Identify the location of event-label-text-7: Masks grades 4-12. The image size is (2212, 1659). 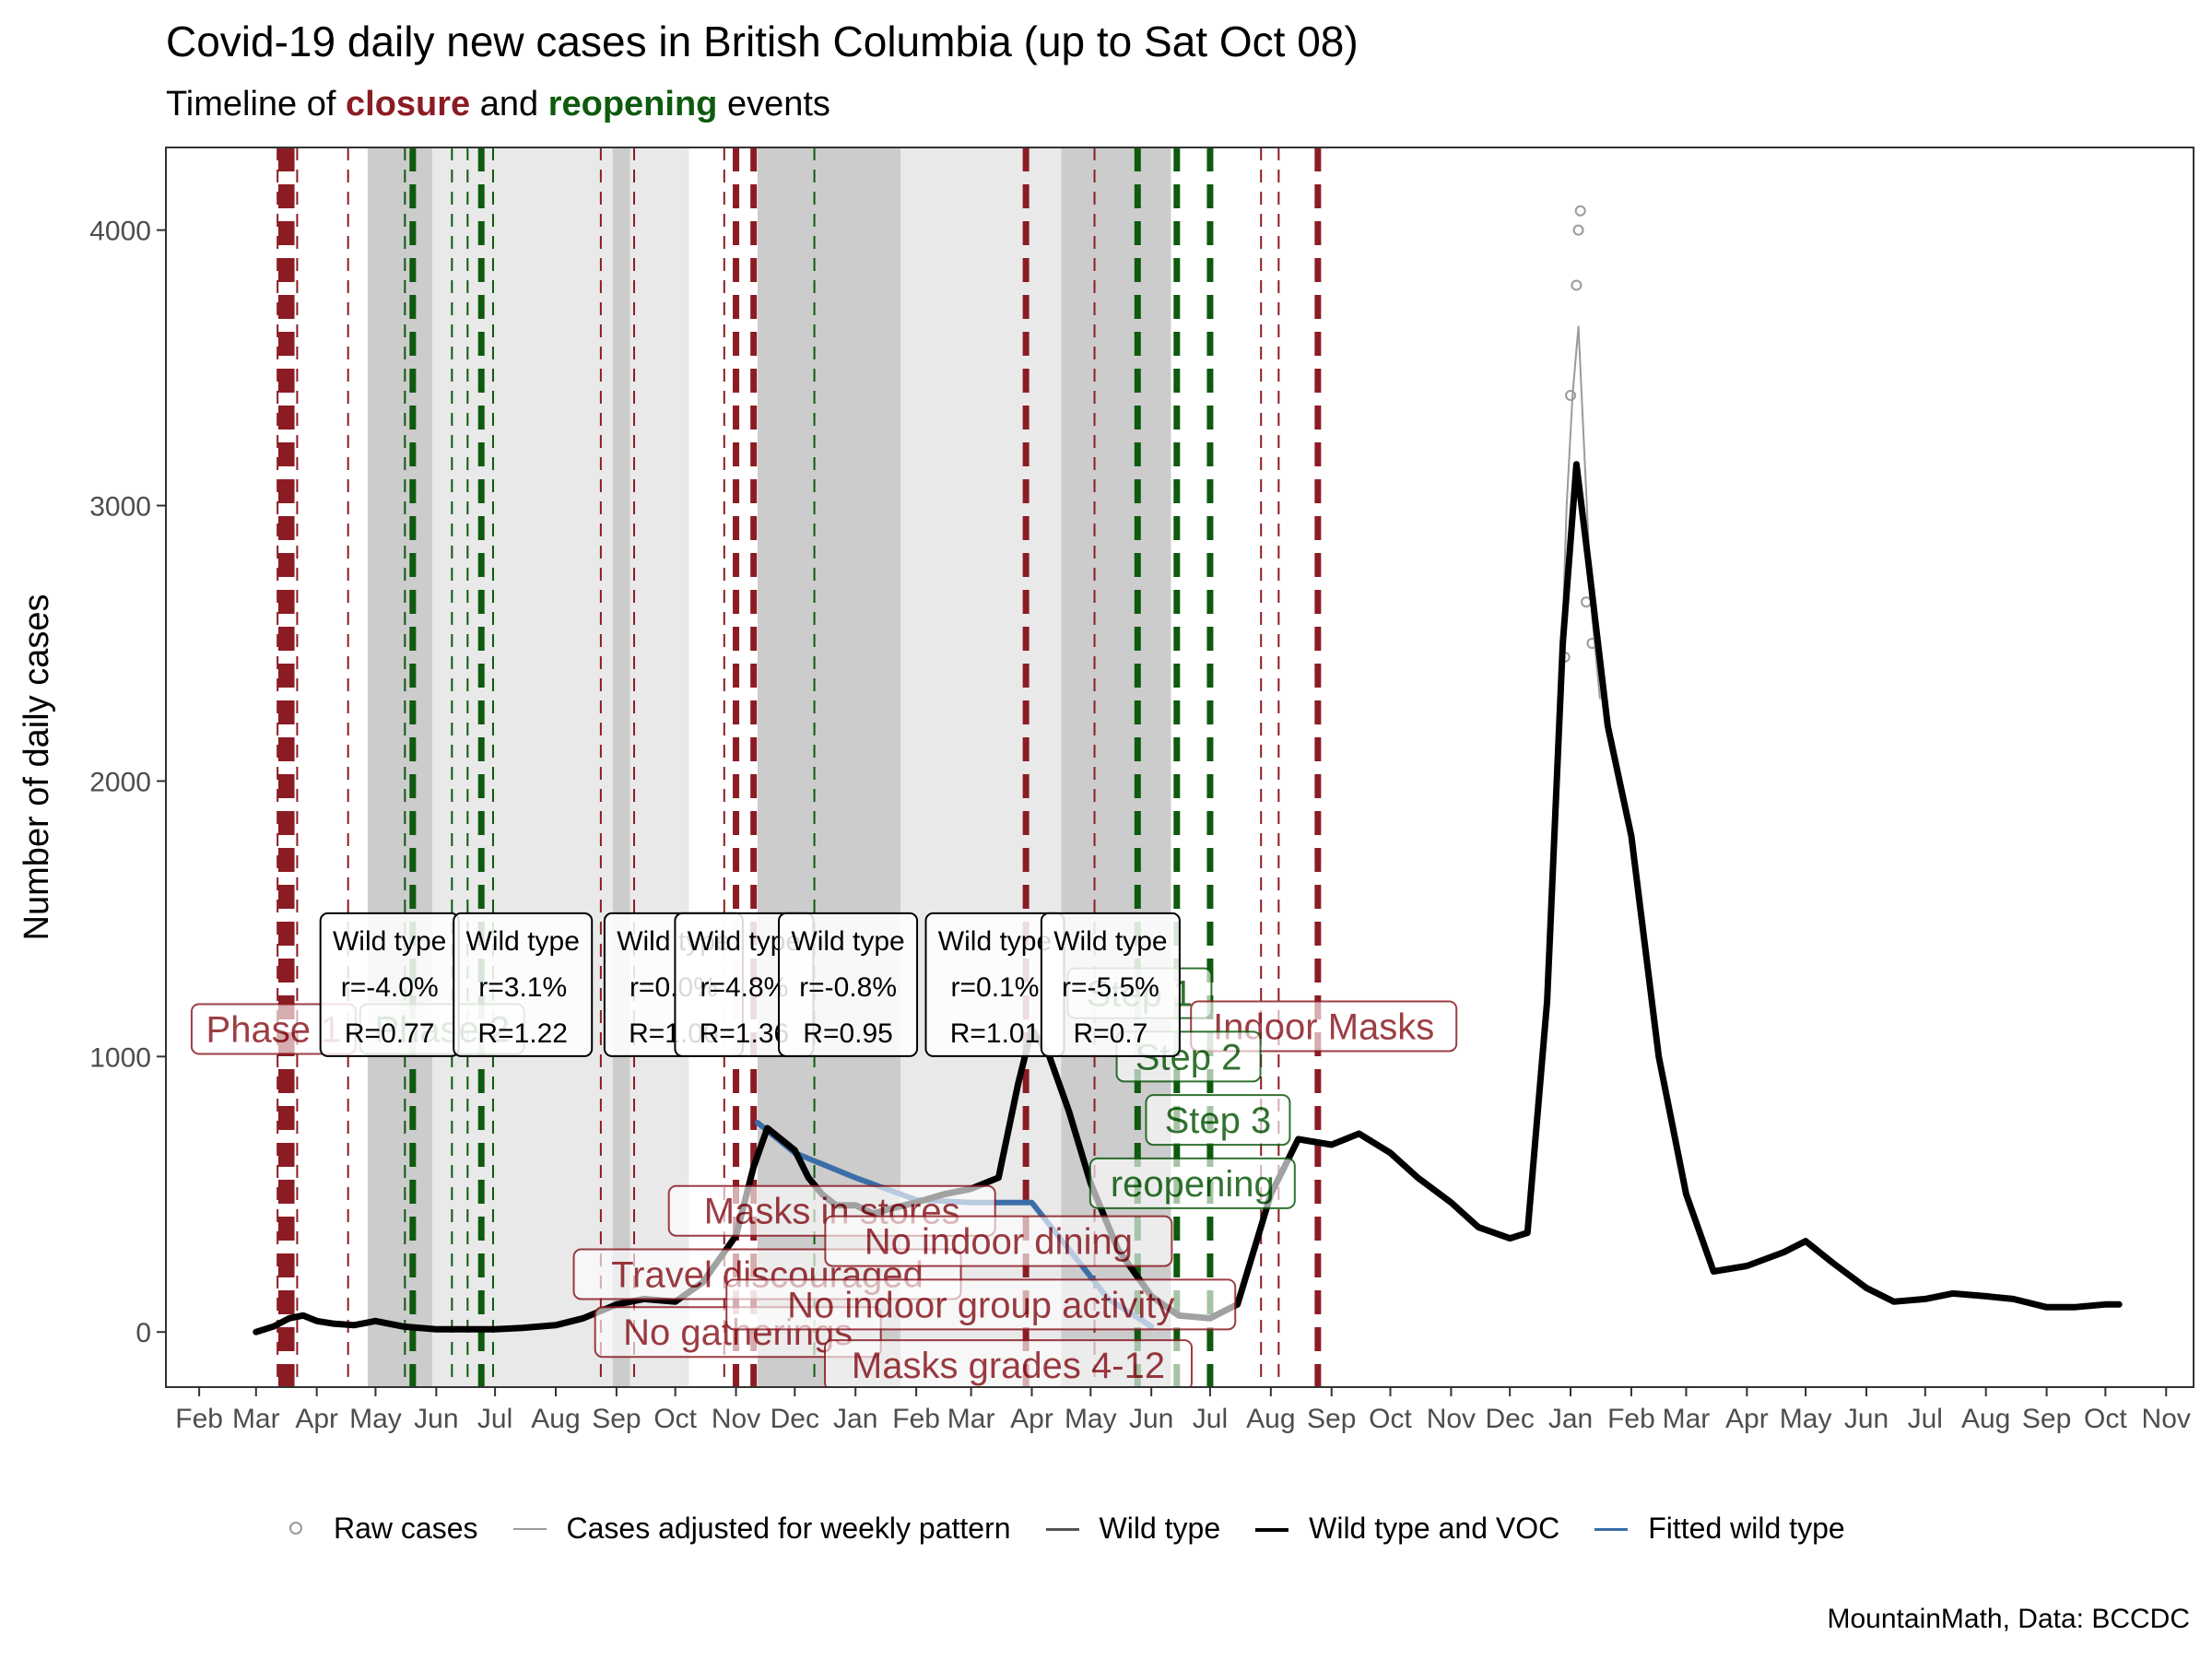
(1008, 1366).